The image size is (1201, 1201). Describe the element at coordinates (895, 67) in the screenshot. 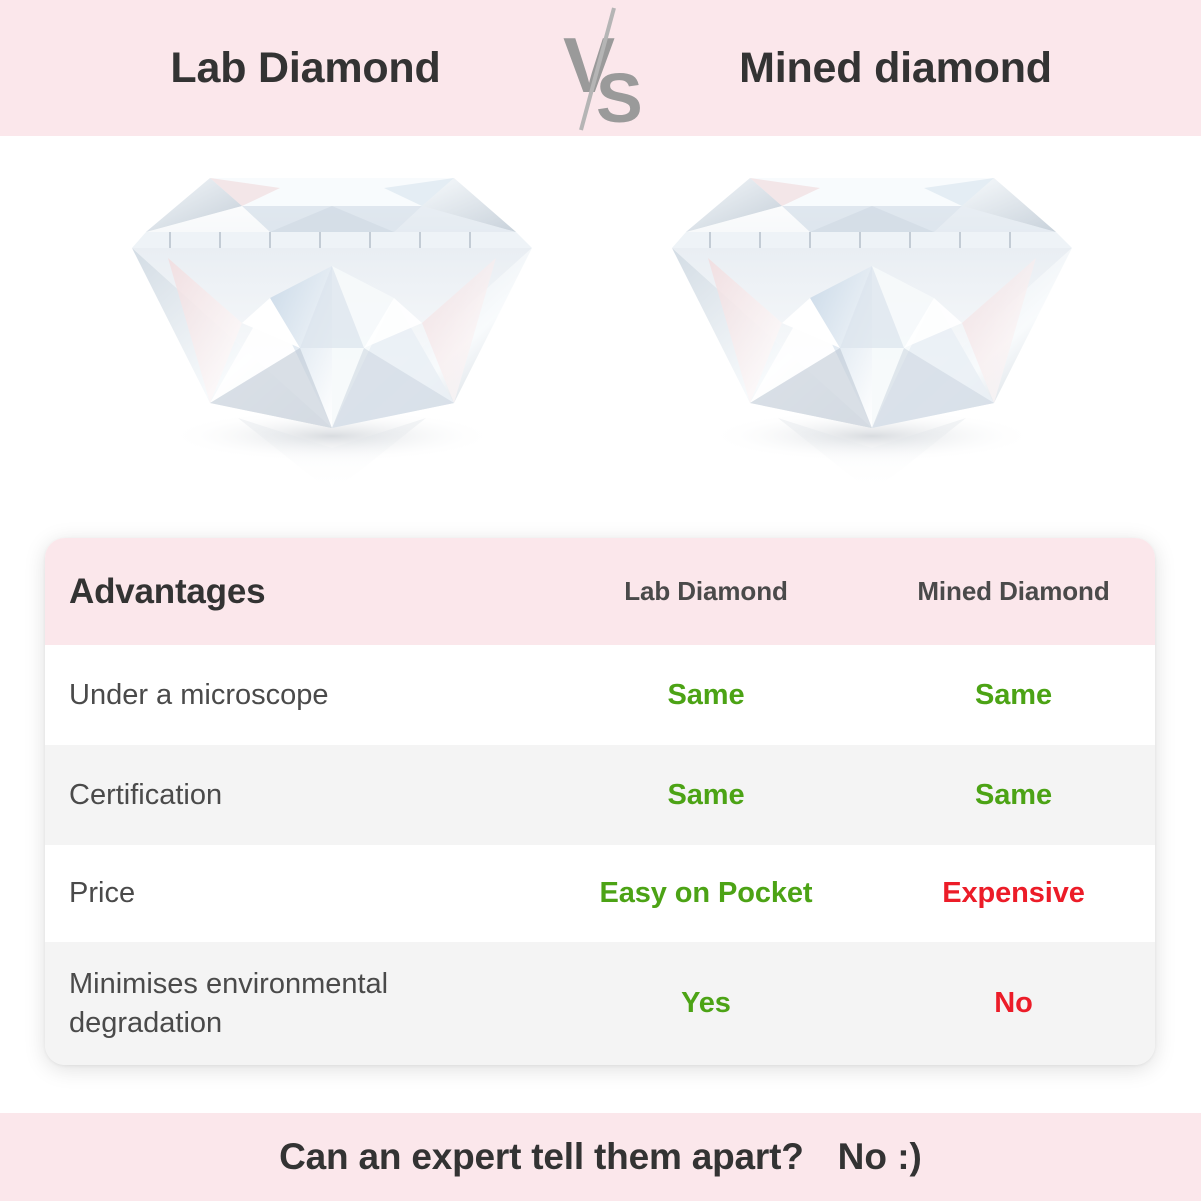

I see `header-title-mined: Mined diamond` at that location.